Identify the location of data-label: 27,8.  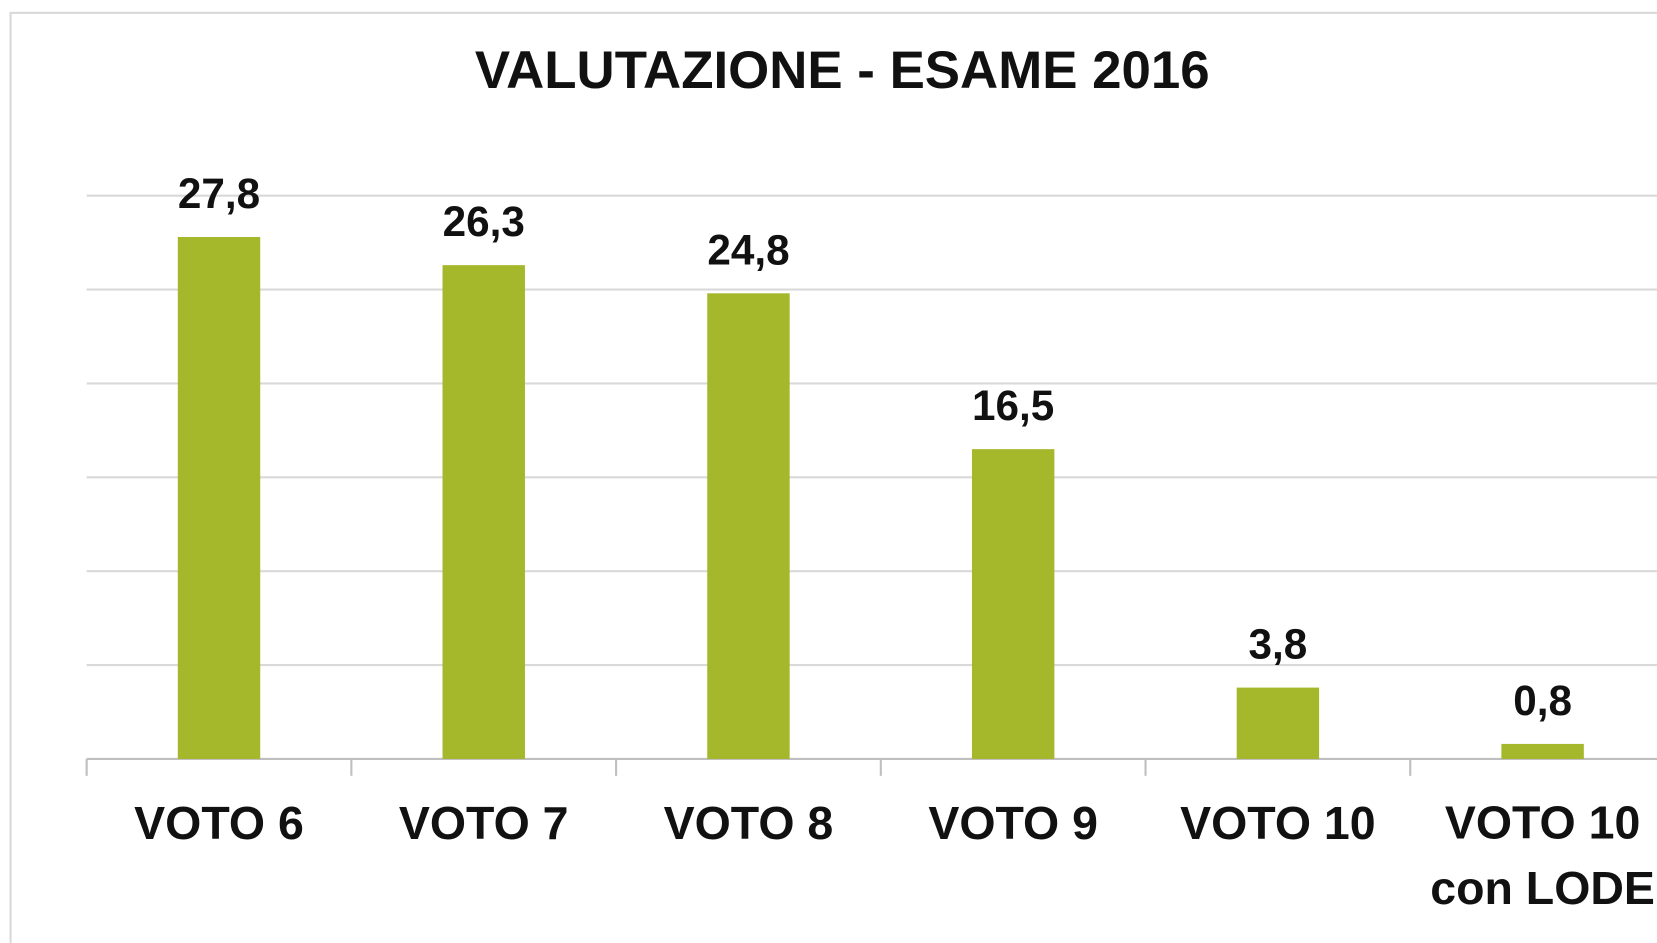
(219, 193).